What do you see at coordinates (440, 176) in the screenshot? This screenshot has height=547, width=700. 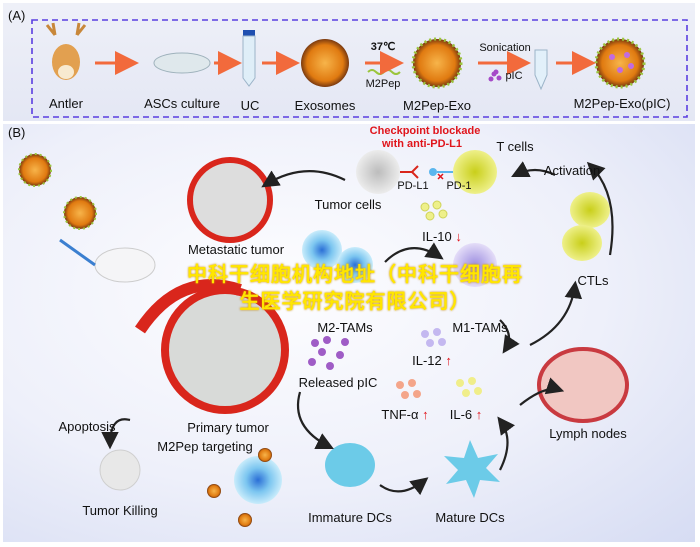 I see `block-x-icon` at bounding box center [440, 176].